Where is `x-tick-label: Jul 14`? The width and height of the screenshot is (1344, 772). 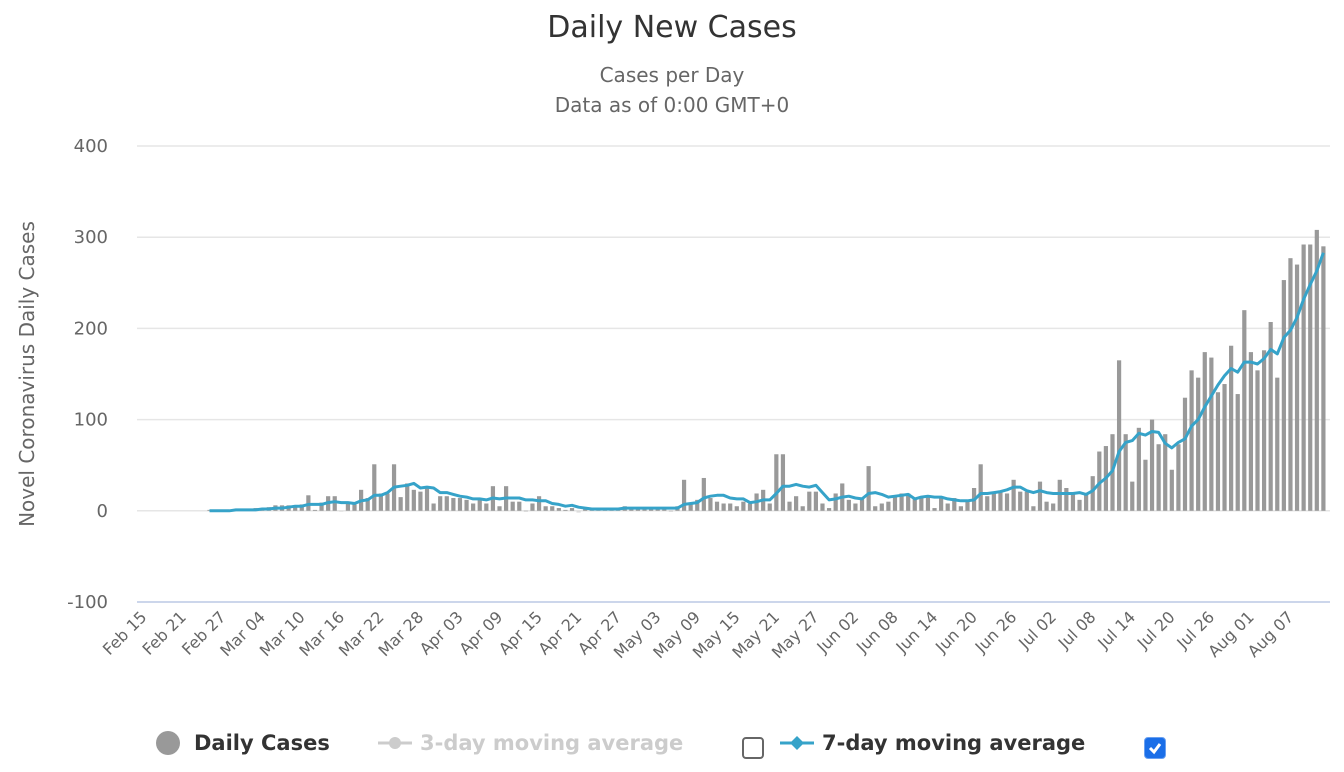
x-tick-label: Jul 14 is located at coordinates (1116, 630).